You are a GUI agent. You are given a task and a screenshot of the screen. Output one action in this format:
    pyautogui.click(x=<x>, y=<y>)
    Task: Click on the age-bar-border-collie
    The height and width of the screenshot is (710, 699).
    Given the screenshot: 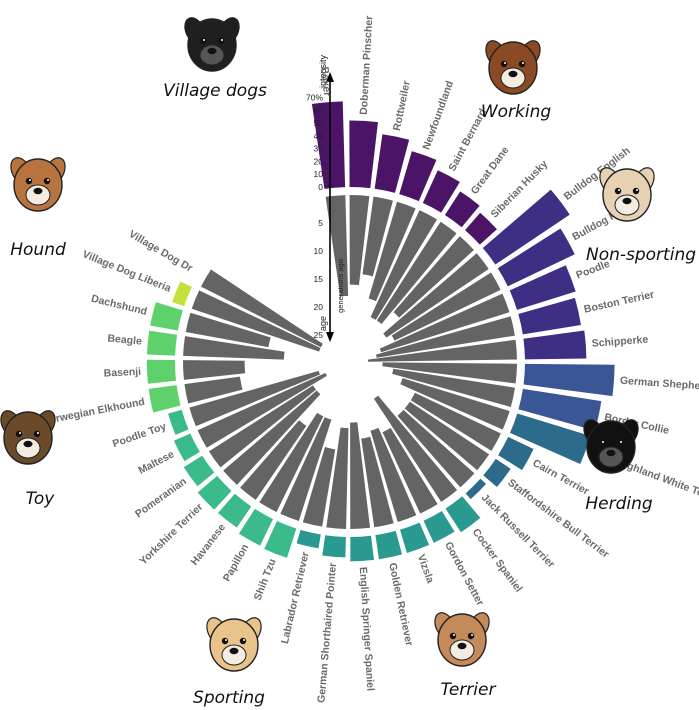 What is the action you would take?
    pyautogui.click(x=454, y=388)
    